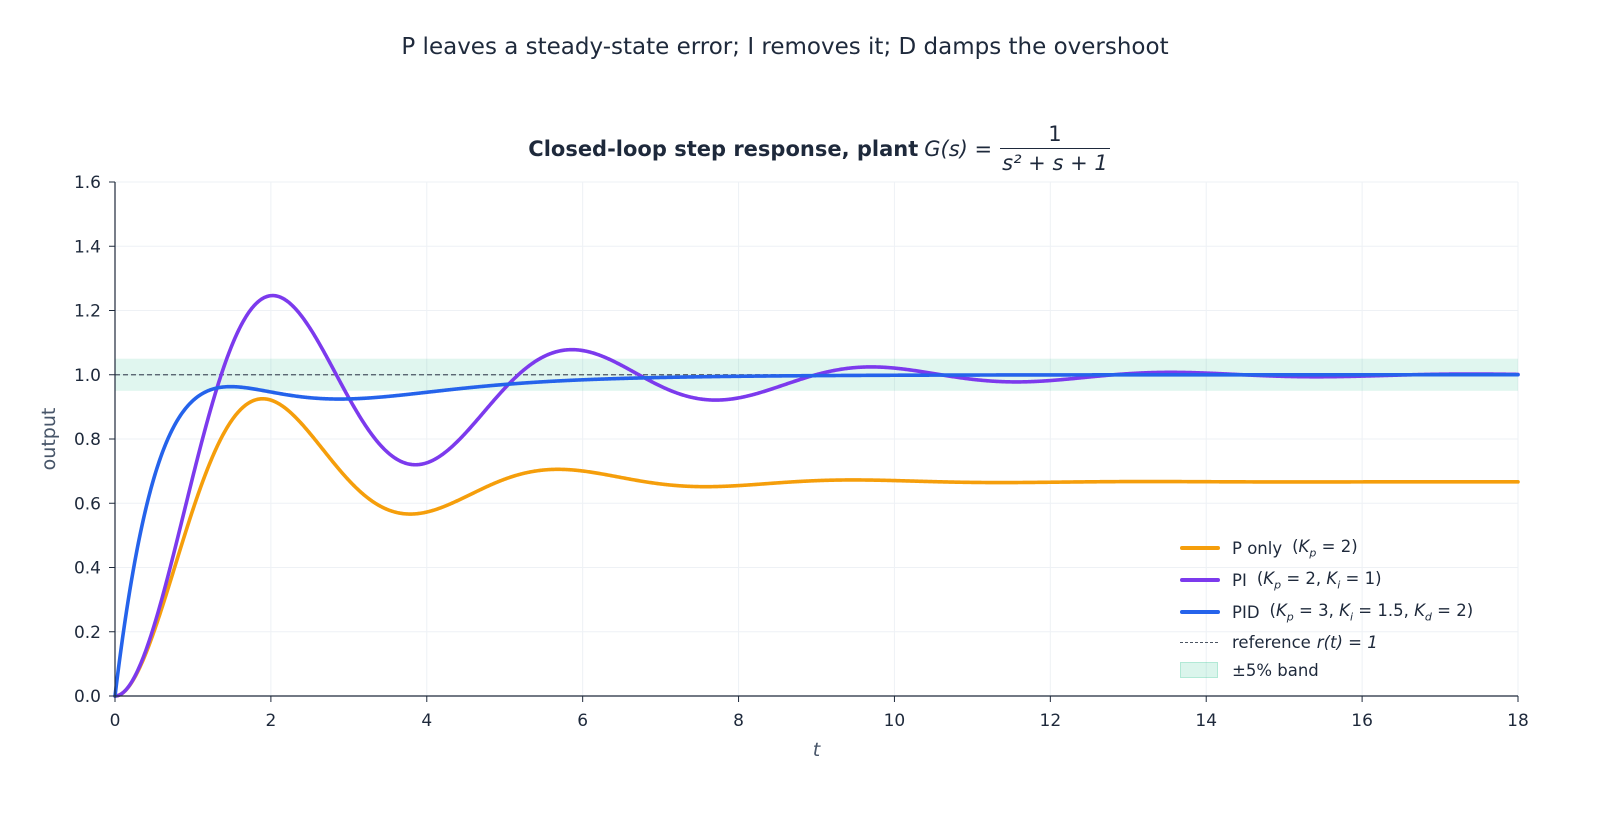  Describe the element at coordinates (49, 439) in the screenshot. I see `y-axis-label: output` at that location.